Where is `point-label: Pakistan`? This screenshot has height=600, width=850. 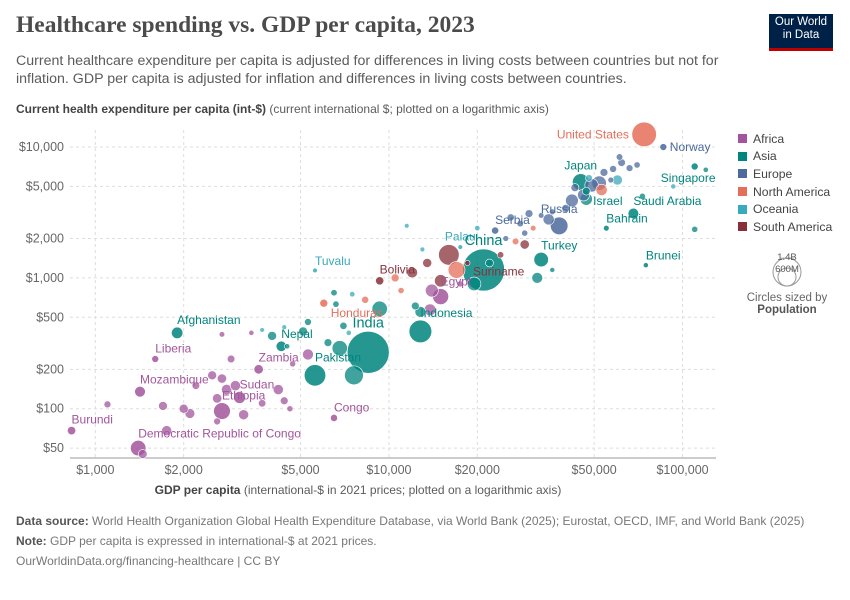 point-label: Pakistan is located at coordinates (338, 358).